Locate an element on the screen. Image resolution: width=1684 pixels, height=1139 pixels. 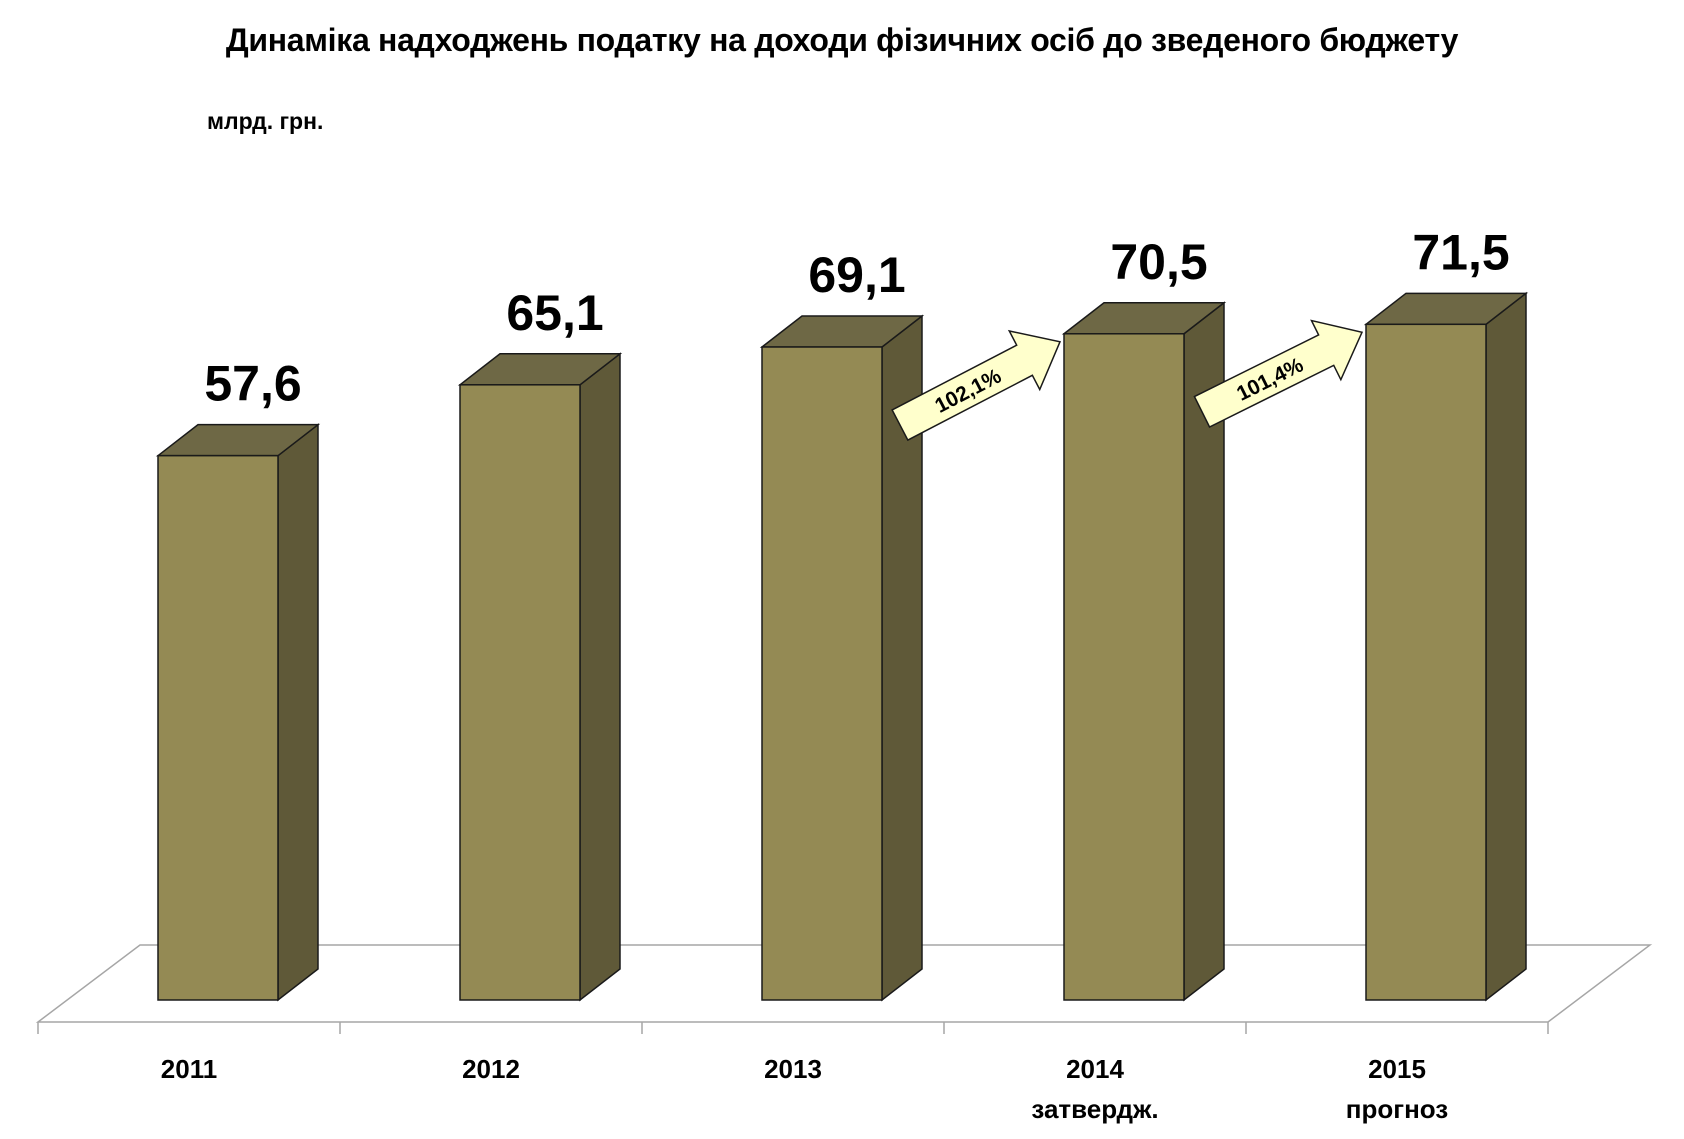
category-label: 2012 is located at coordinates (491, 1069).